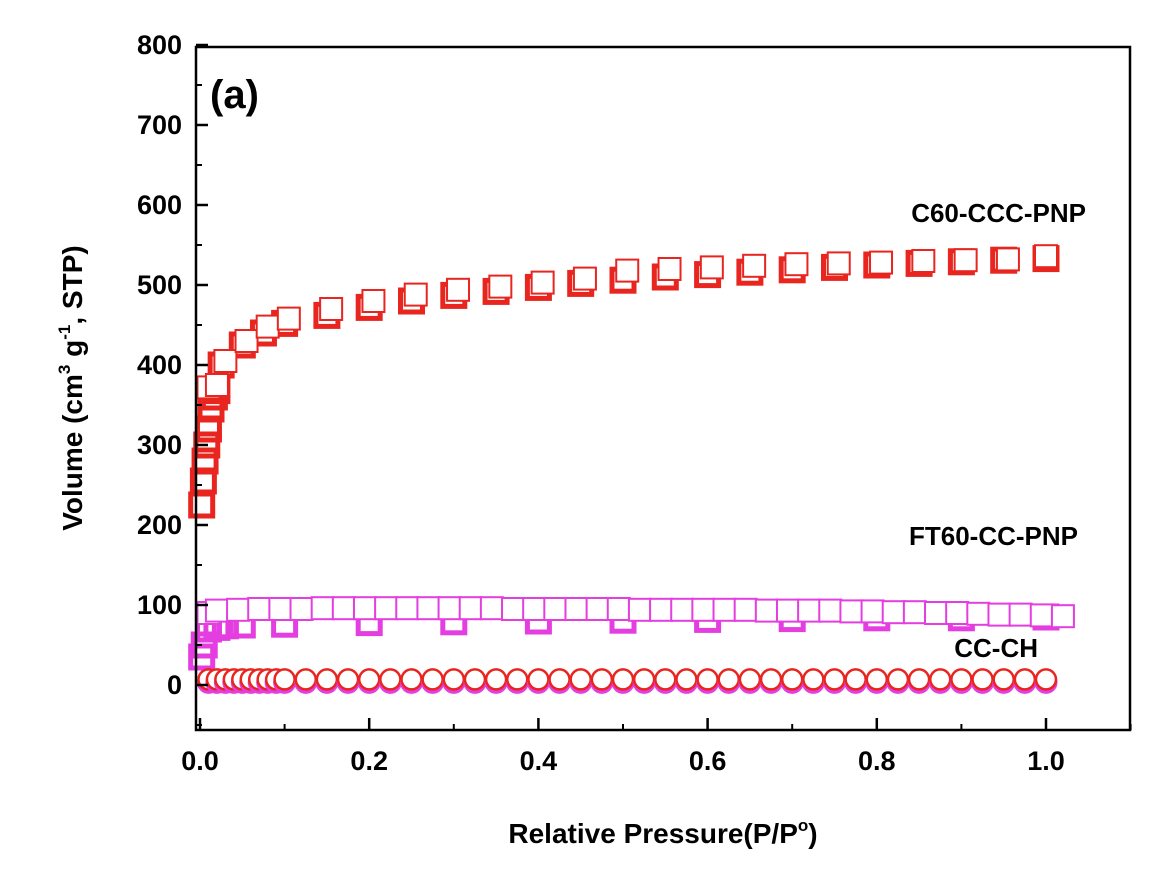 The height and width of the screenshot is (876, 1162). What do you see at coordinates (998, 213) in the screenshot?
I see `series-label-c60-ccc-pnp: C60-CCC-PNP` at bounding box center [998, 213].